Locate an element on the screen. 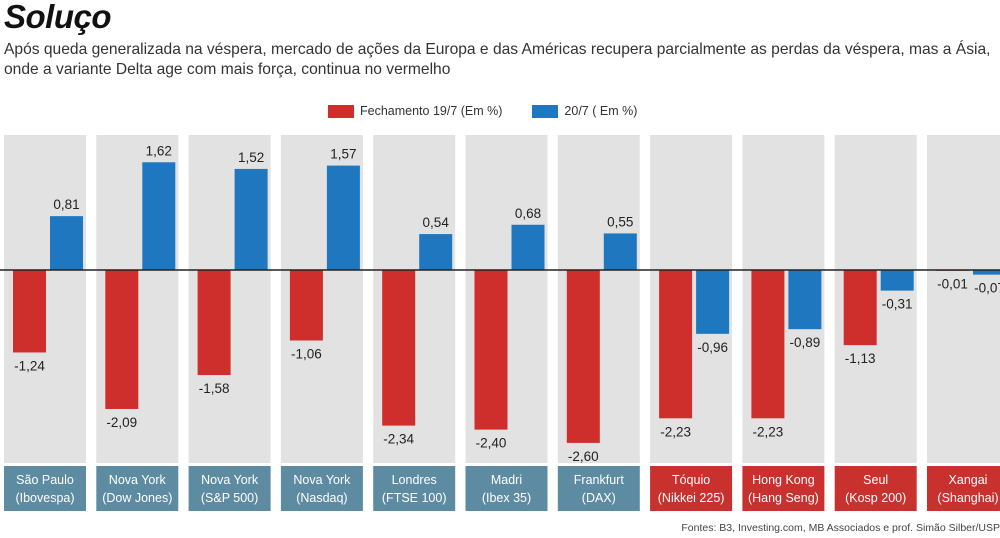 The width and height of the screenshot is (1000, 538). data-label-series2: 1,62 is located at coordinates (159, 150).